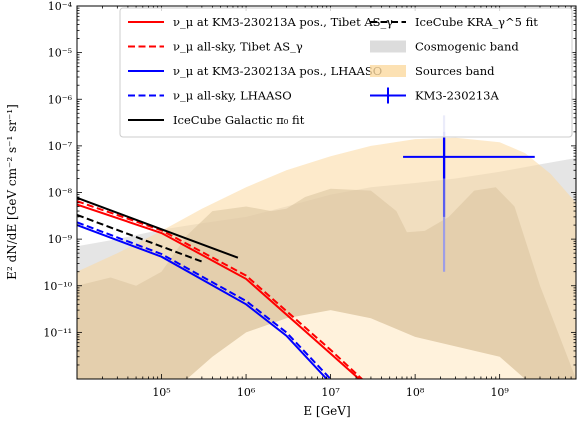 Image resolution: width=581 pixels, height=441 pixels. Describe the element at coordinates (277, 71) in the screenshot. I see `legend-label-left-2: ν_μ at KM3-230213A pos., LHAASO` at that location.